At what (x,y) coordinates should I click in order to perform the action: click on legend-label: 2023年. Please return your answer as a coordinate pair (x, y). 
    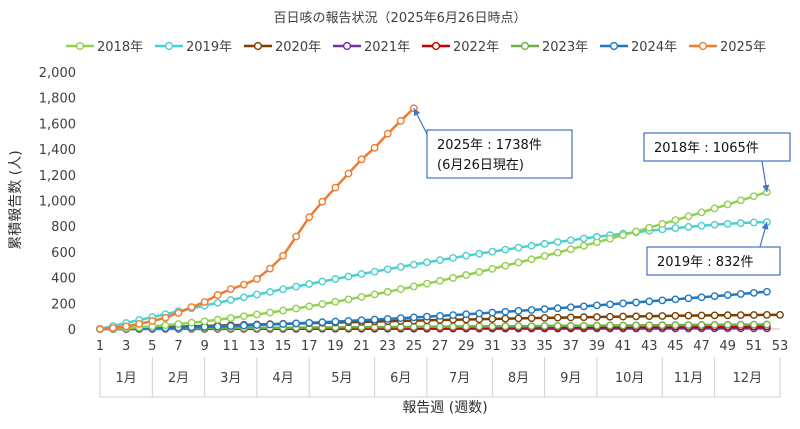
    Looking at the image, I should click on (565, 47).